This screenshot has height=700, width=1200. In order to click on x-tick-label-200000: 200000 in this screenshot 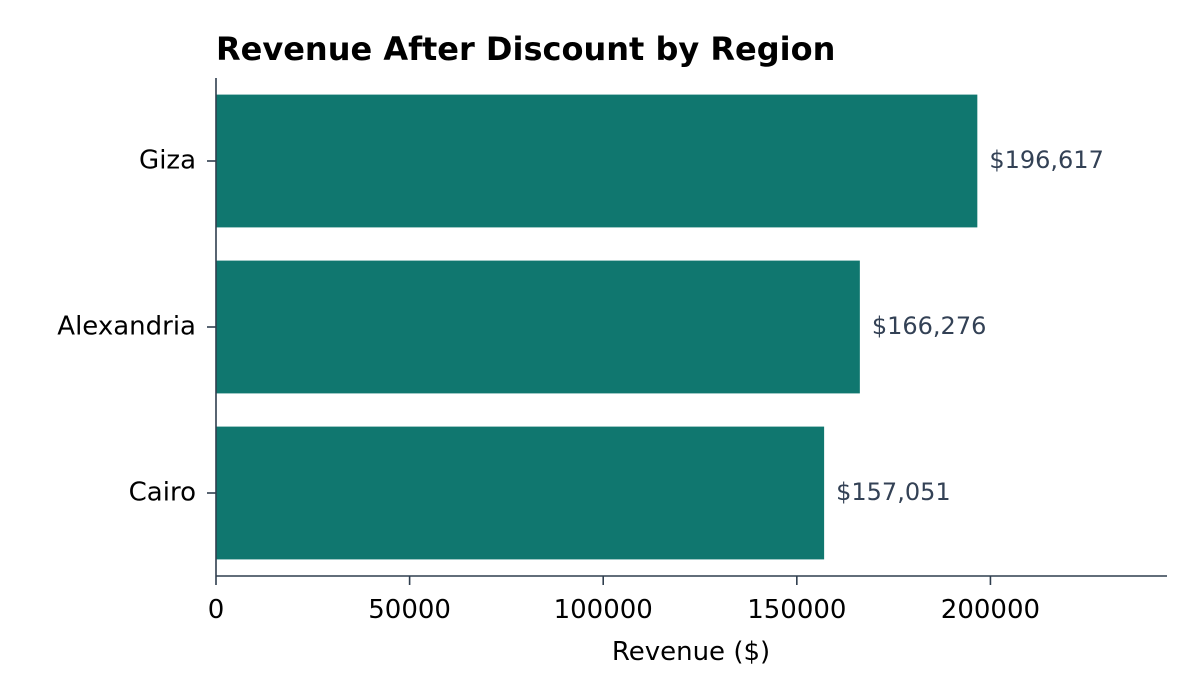, I will do `click(990, 610)`.